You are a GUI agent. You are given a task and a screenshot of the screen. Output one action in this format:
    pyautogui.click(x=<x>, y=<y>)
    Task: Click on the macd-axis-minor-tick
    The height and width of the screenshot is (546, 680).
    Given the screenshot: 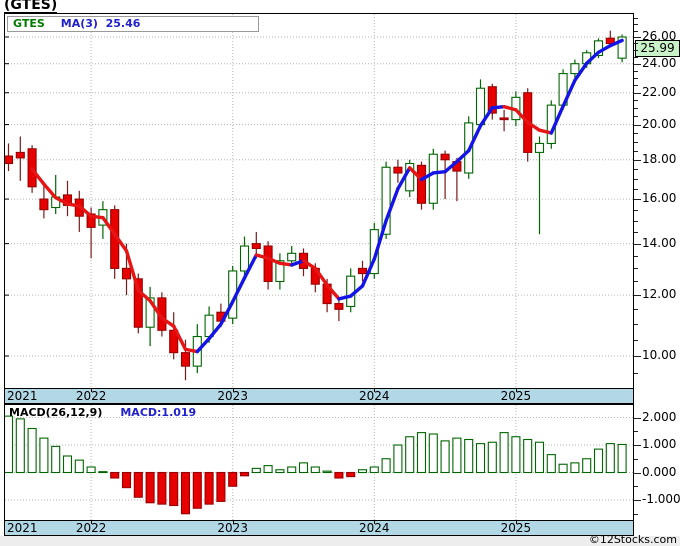 What is the action you would take?
    pyautogui.click(x=636, y=487)
    